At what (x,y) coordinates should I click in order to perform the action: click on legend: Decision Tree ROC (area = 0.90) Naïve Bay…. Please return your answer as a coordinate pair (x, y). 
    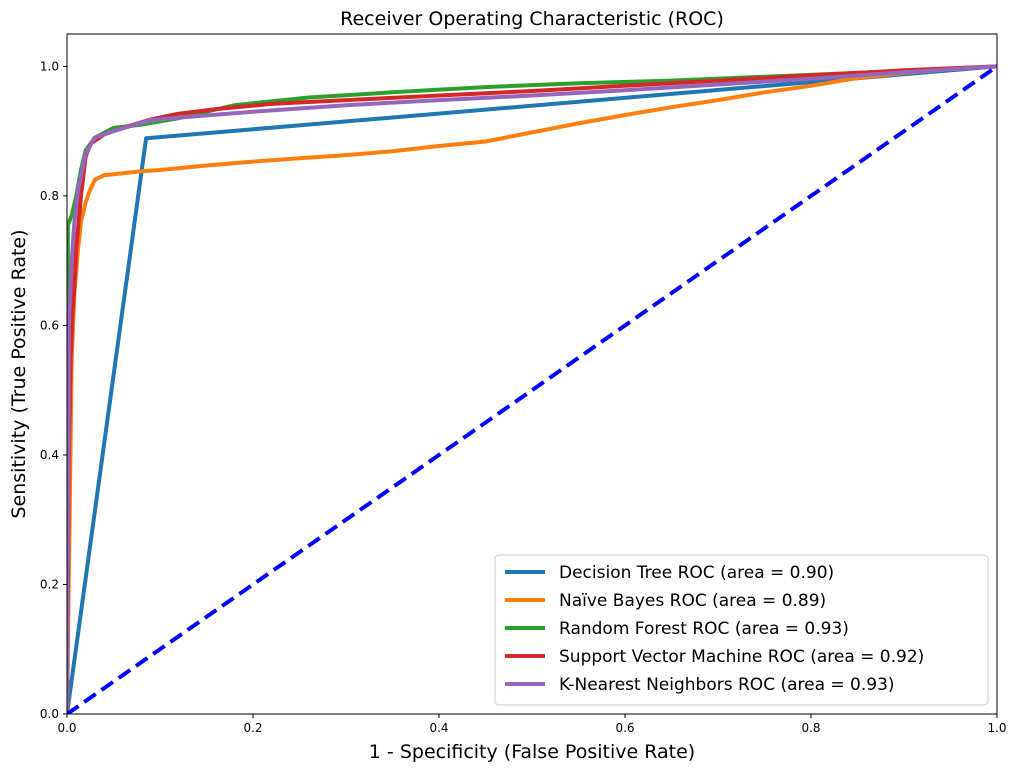
    Looking at the image, I should click on (741, 630).